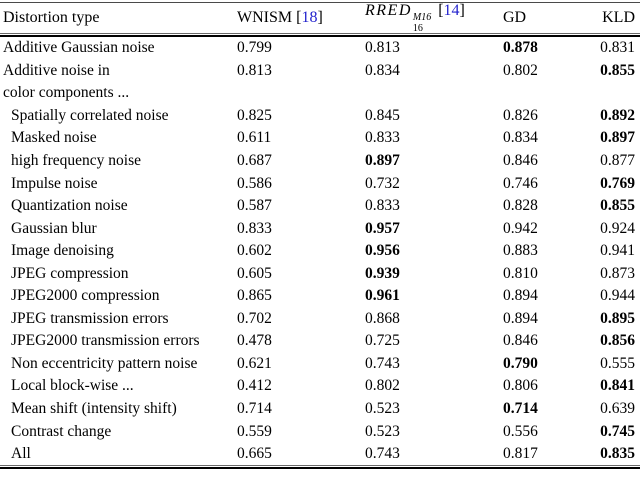 This screenshot has width=640, height=480. What do you see at coordinates (254, 273) in the screenshot?
I see `cell-value: 0.605` at bounding box center [254, 273].